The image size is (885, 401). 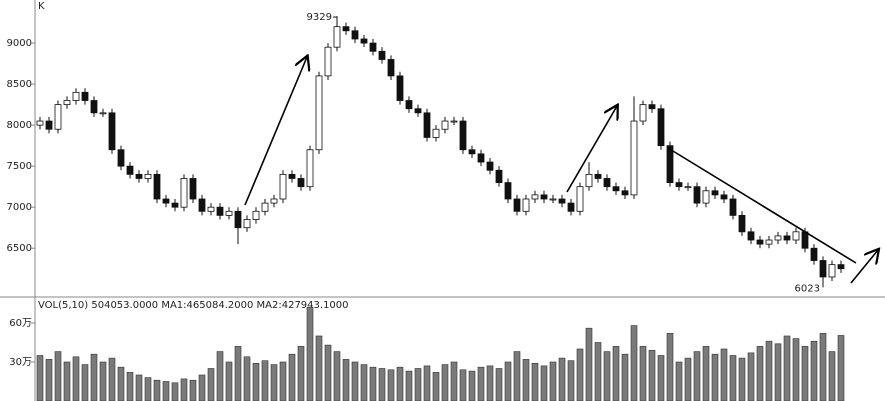 What do you see at coordinates (19, 125) in the screenshot?
I see `y-tick-label: 8000` at bounding box center [19, 125].